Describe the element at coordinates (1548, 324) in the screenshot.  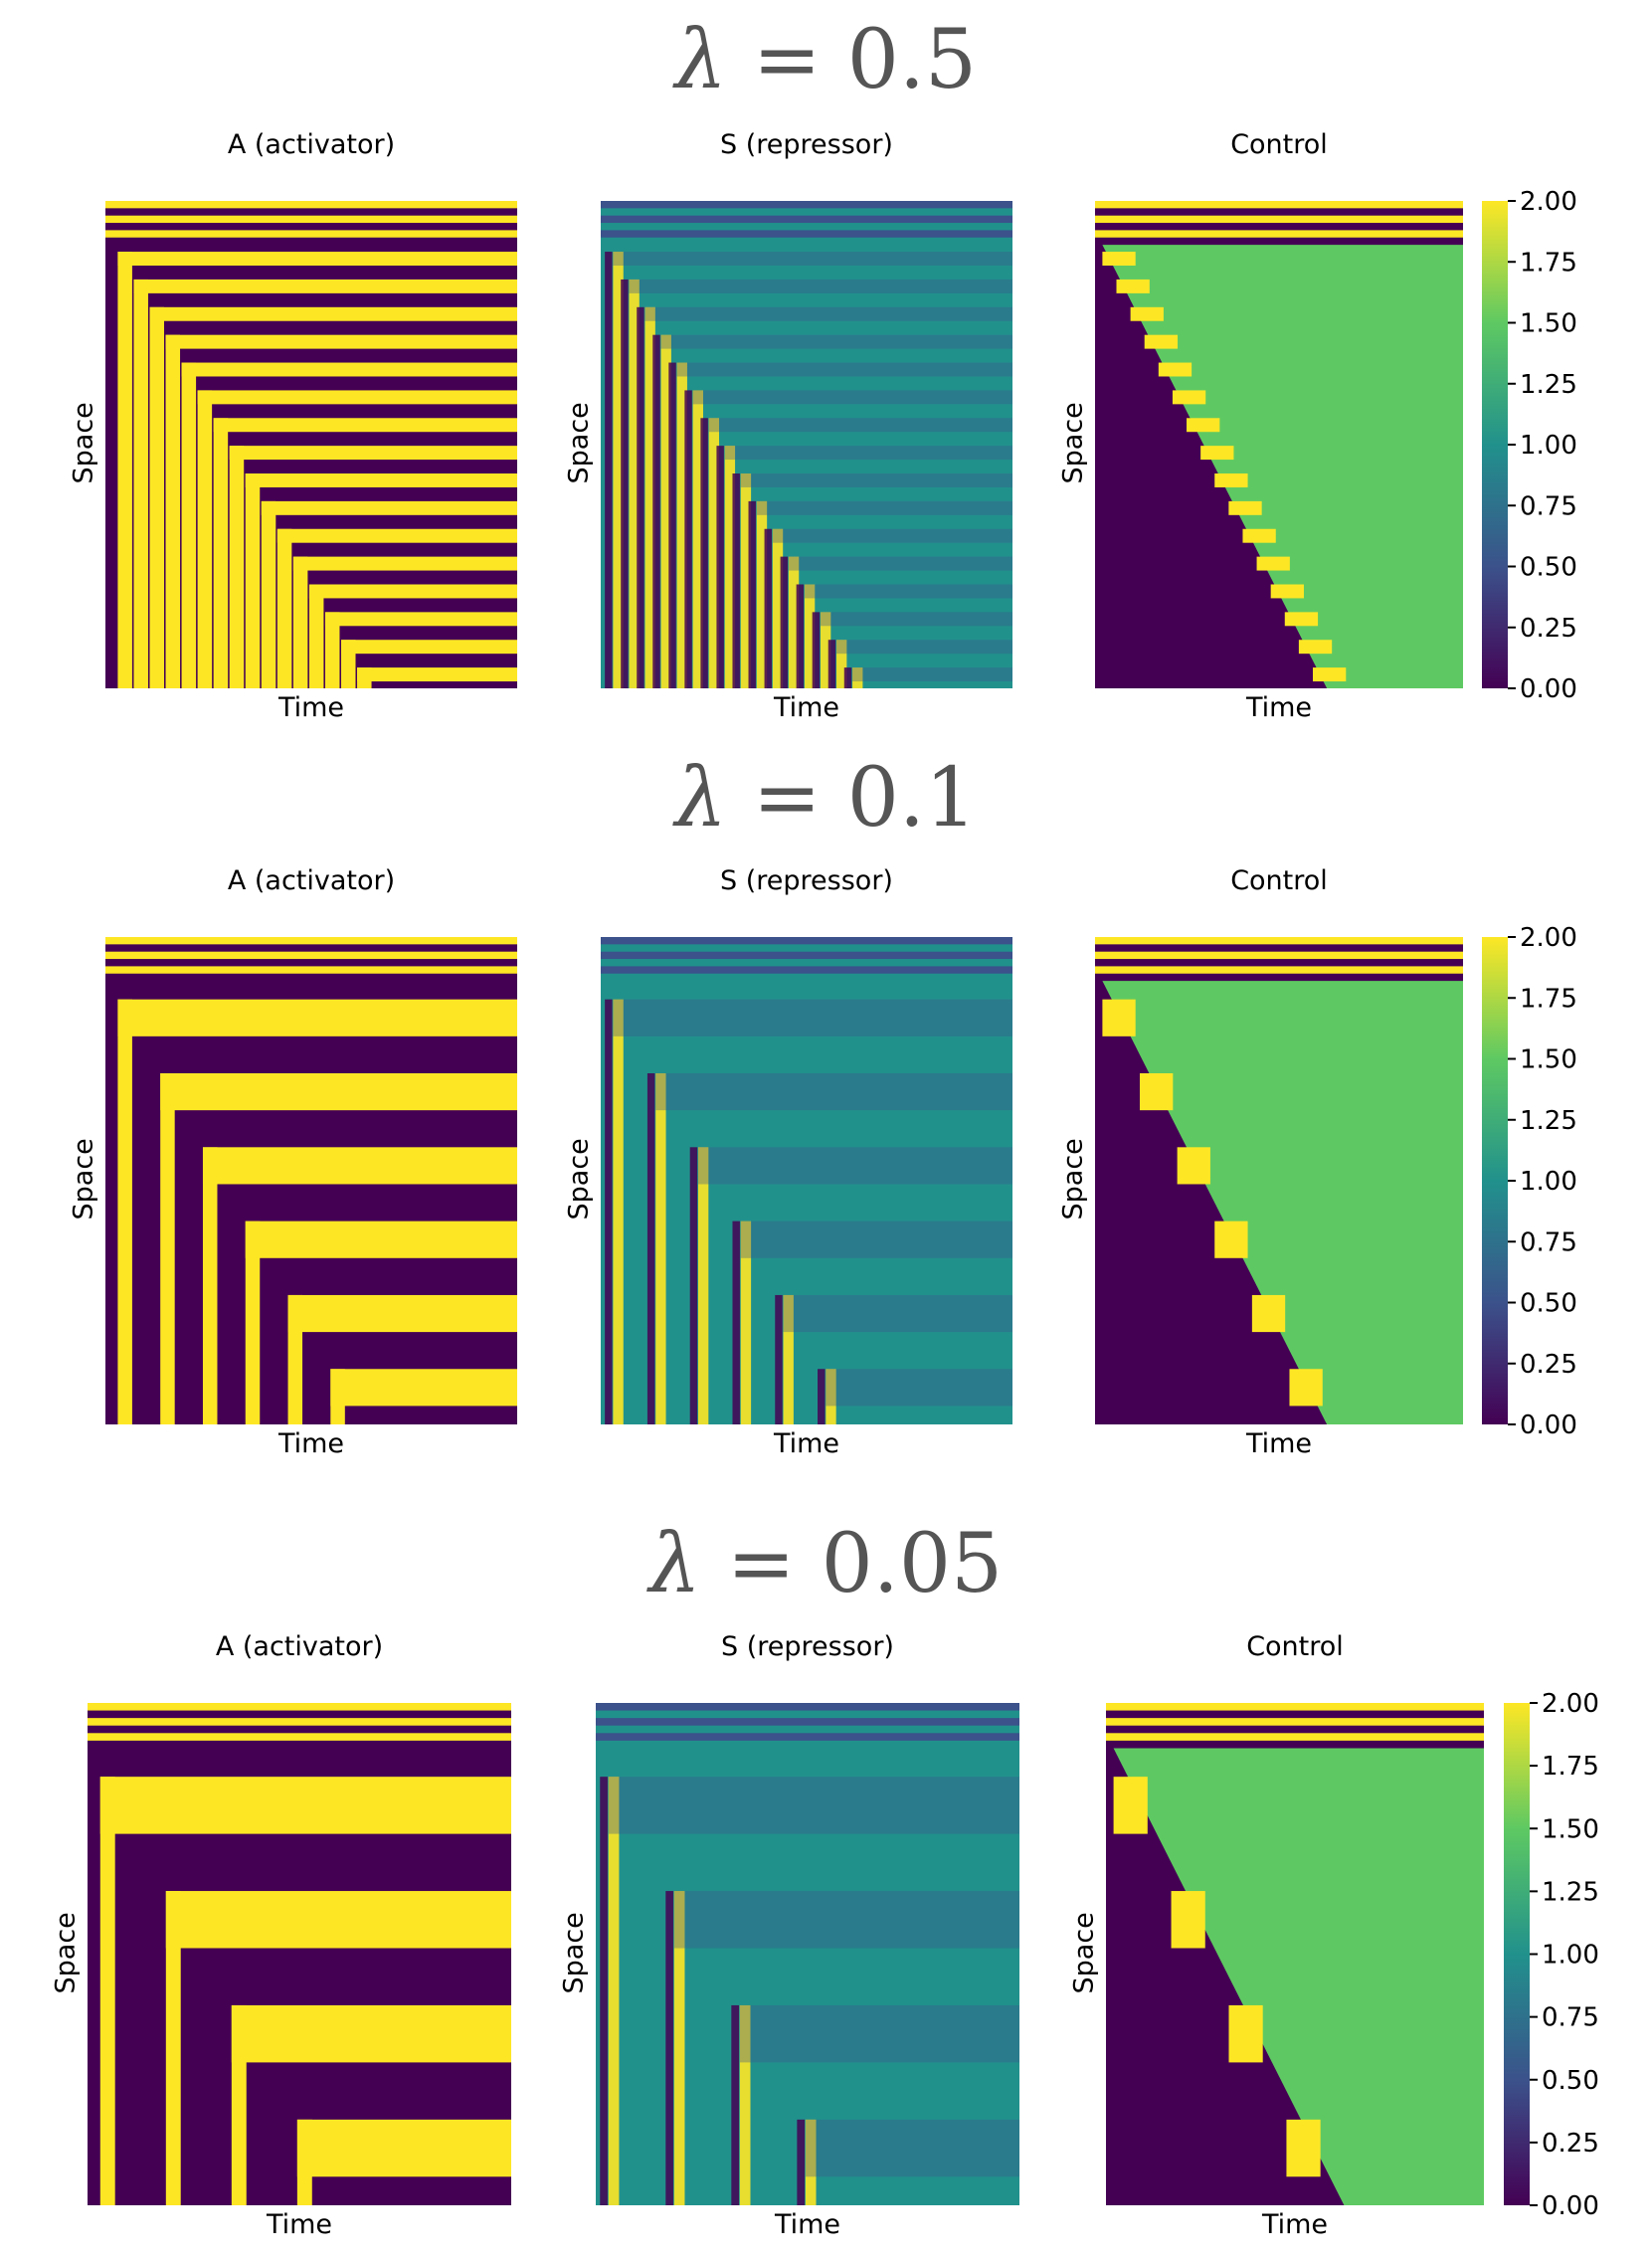
I see `colorbar-tick-label: 1.50` at that location.